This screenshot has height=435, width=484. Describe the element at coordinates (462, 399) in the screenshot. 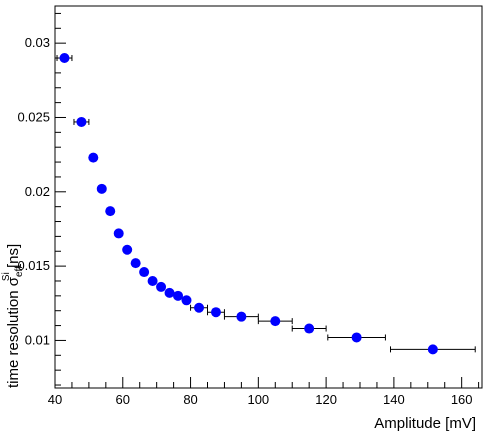

I see `x-tick-label: 160` at that location.